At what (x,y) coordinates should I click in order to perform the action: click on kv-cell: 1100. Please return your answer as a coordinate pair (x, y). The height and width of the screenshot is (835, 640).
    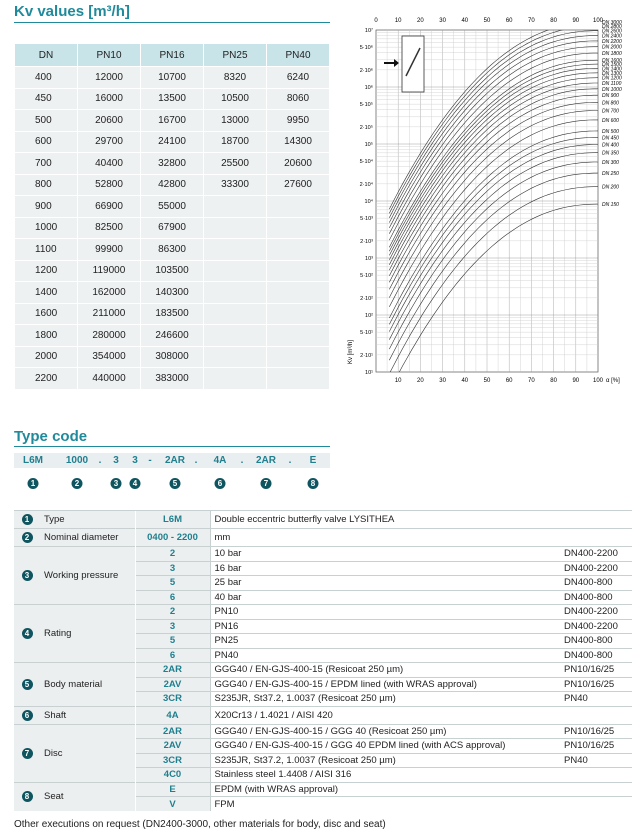
    Looking at the image, I should click on (46, 249).